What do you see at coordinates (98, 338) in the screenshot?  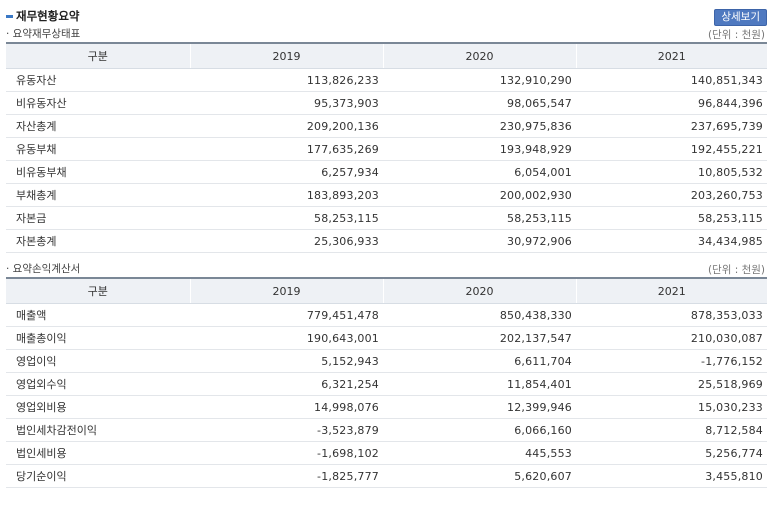 I see `row-label: 매출총이익` at bounding box center [98, 338].